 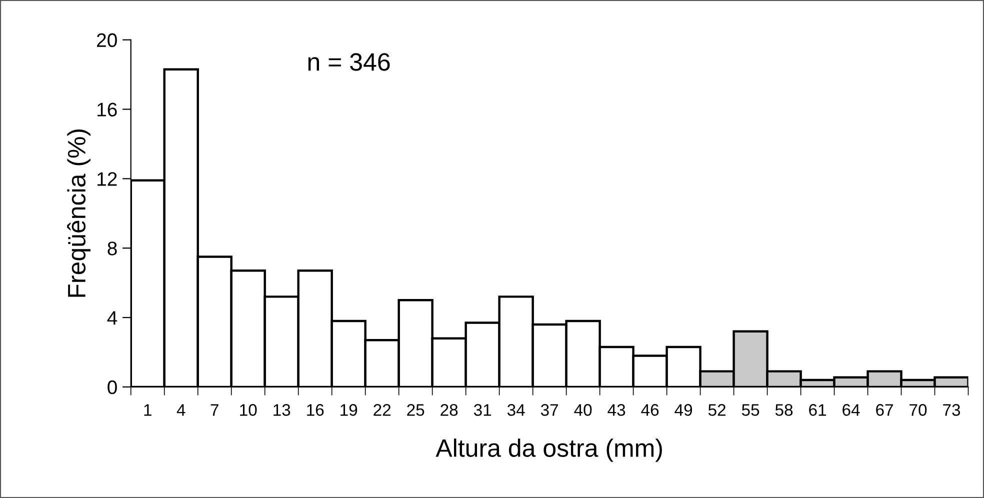 I want to click on x-tick-label: 40, so click(x=583, y=410).